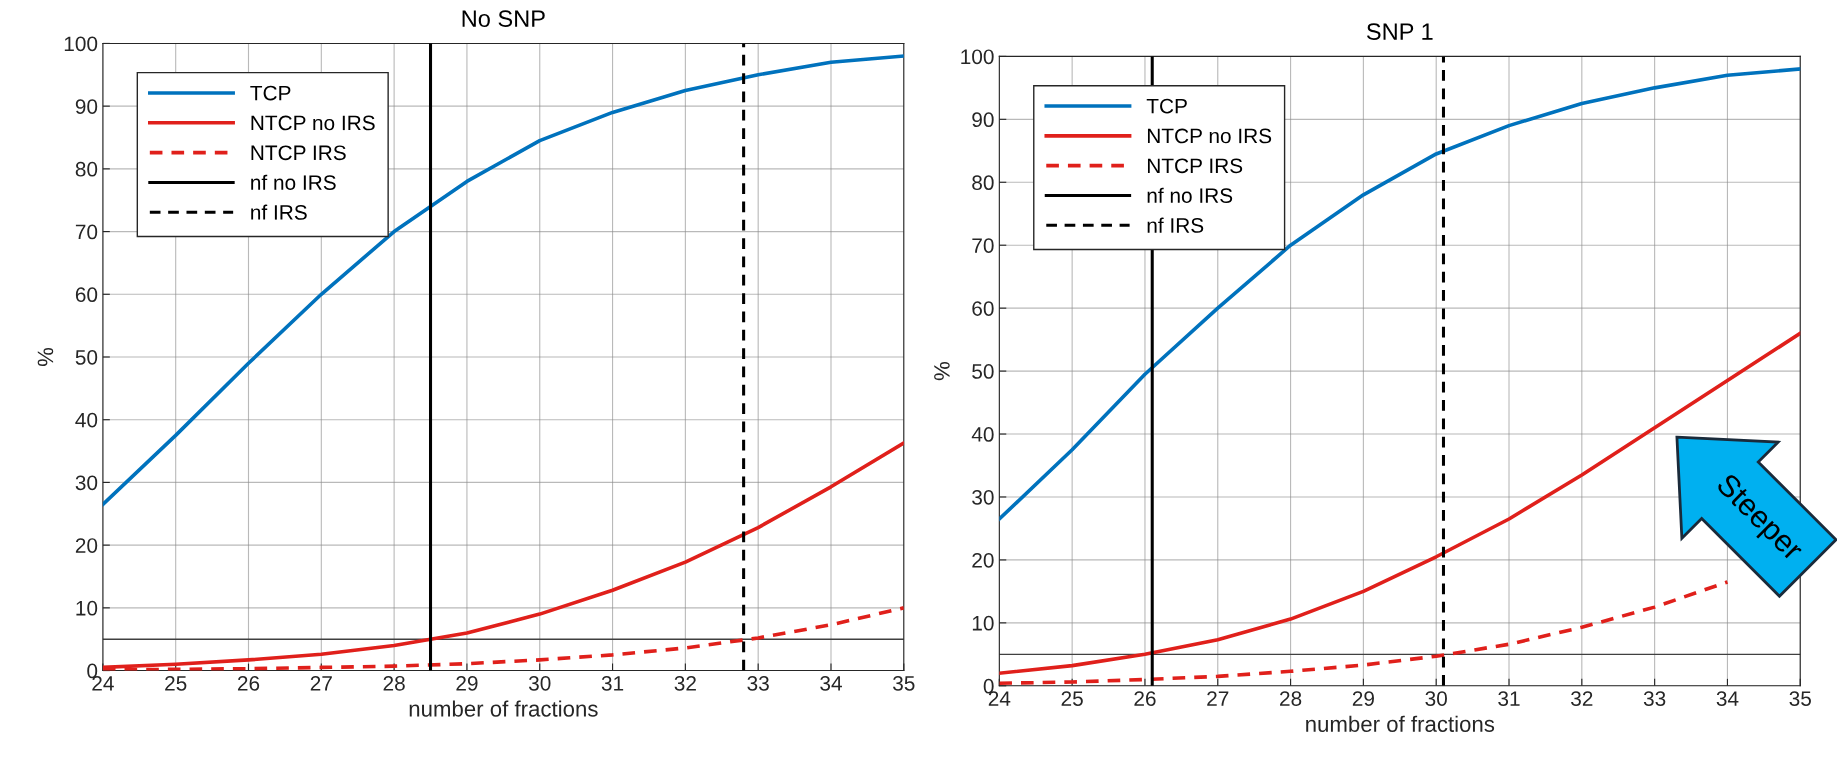  I want to click on chart-title: No SNP, so click(503, 18).